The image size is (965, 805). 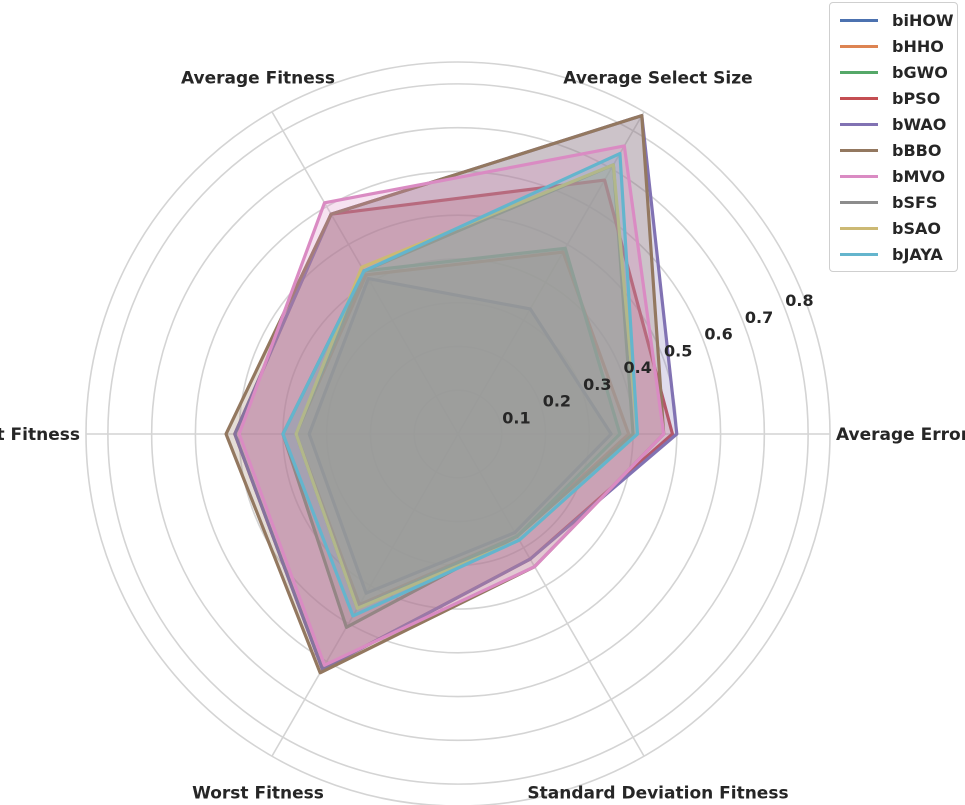 I want to click on legend-label: bPSO, so click(x=916, y=98).